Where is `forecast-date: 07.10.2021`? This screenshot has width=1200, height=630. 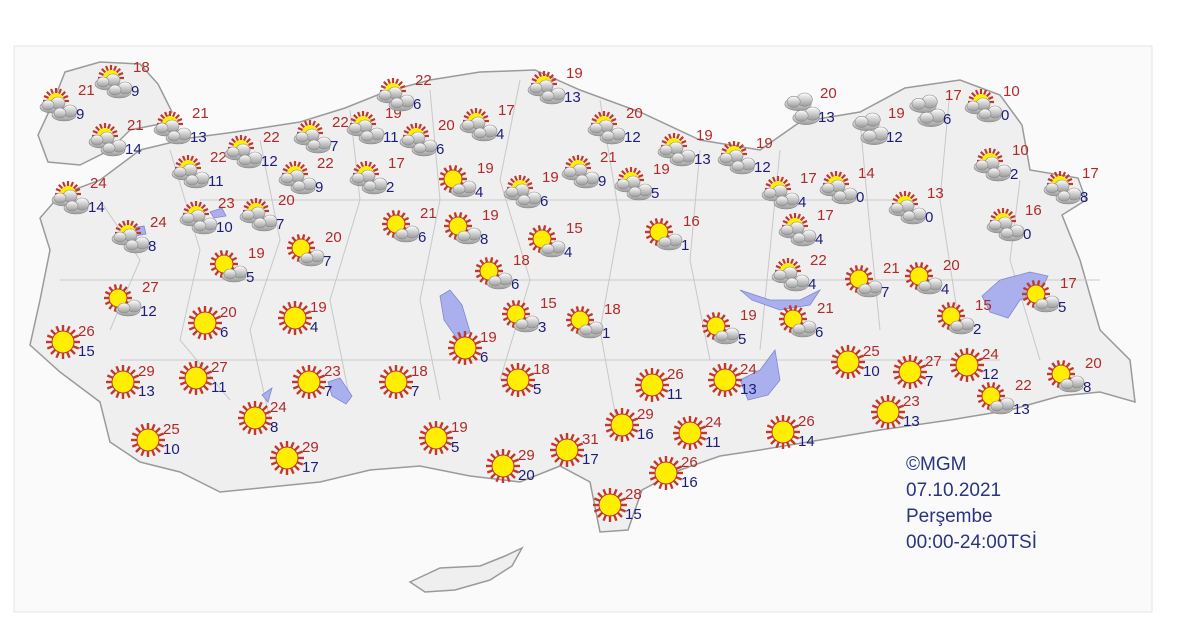
forecast-date: 07.10.2021 is located at coordinates (954, 490).